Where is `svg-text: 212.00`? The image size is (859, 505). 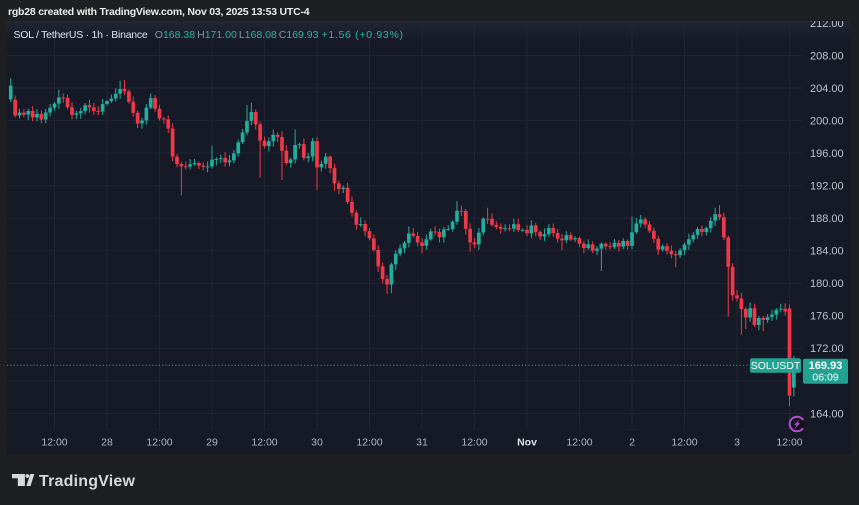
svg-text: 212.00 is located at coordinates (827, 25).